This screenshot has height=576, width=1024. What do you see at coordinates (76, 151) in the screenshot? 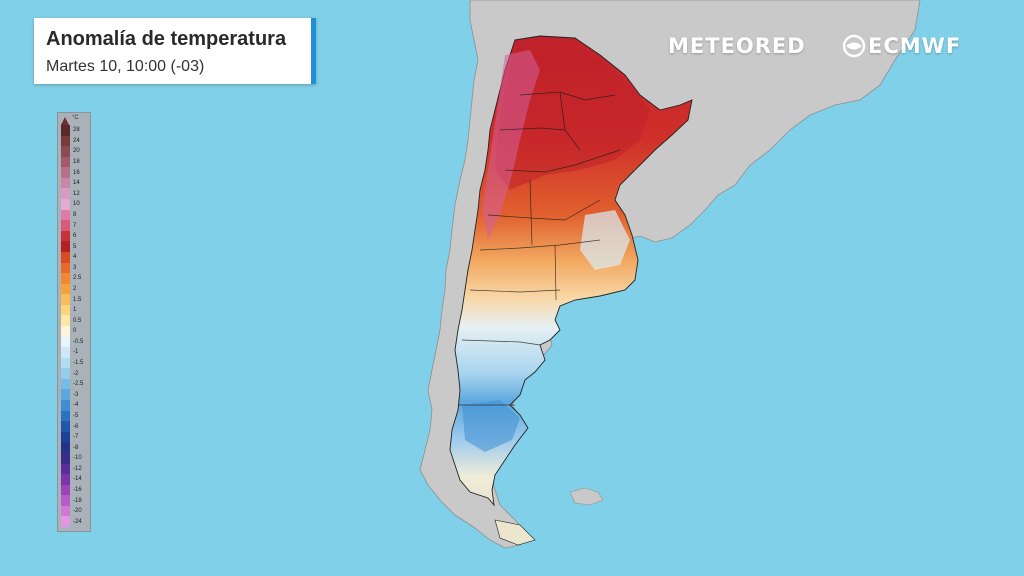
I see `legend-label: 20` at bounding box center [76, 151].